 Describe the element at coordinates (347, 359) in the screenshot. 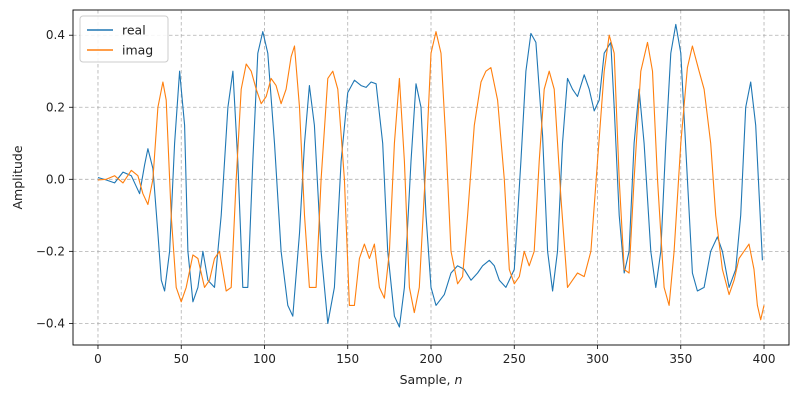

I see `x-tick-label: 150` at that location.